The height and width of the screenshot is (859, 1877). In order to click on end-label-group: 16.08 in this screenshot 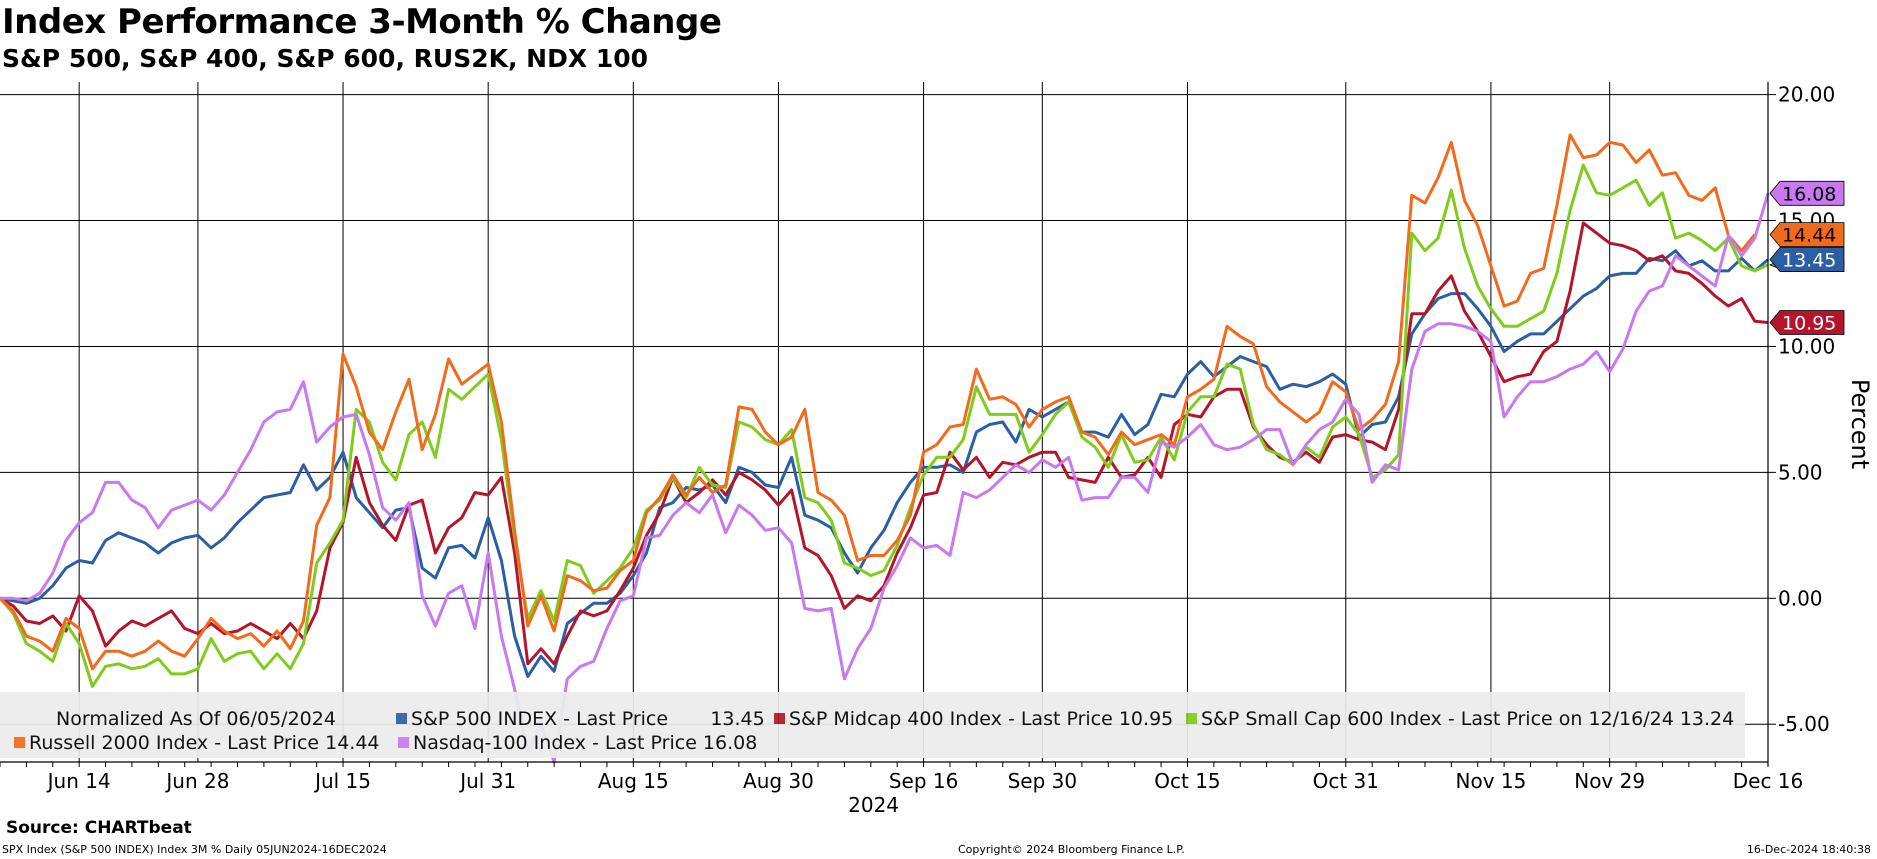, I will do `click(1807, 193)`.